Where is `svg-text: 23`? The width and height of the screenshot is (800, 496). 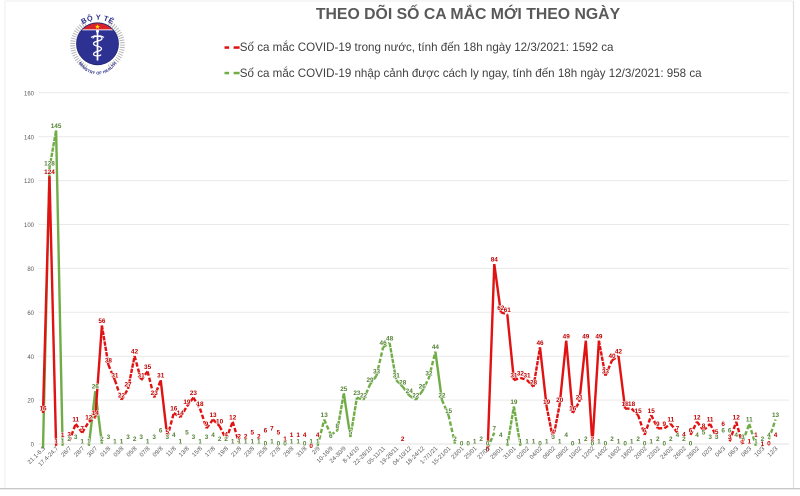
svg-text: 23 is located at coordinates (357, 393).